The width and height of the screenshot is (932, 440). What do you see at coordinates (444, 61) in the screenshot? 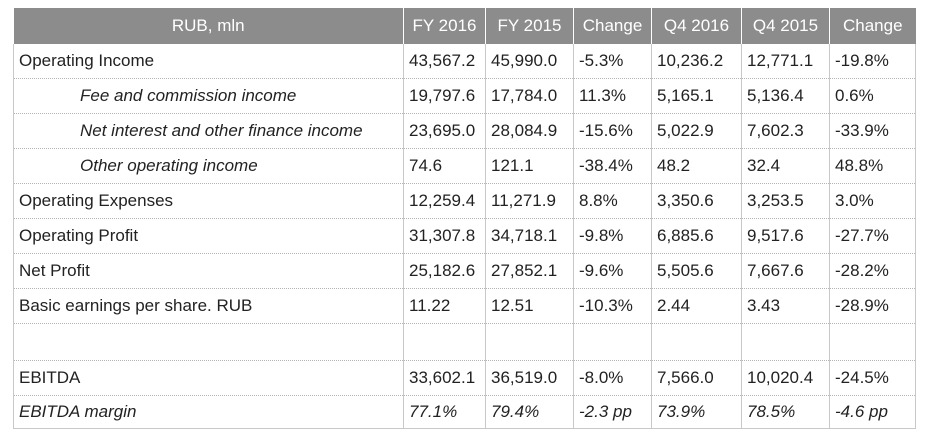
I see `table-cell: 43,567.2` at bounding box center [444, 61].